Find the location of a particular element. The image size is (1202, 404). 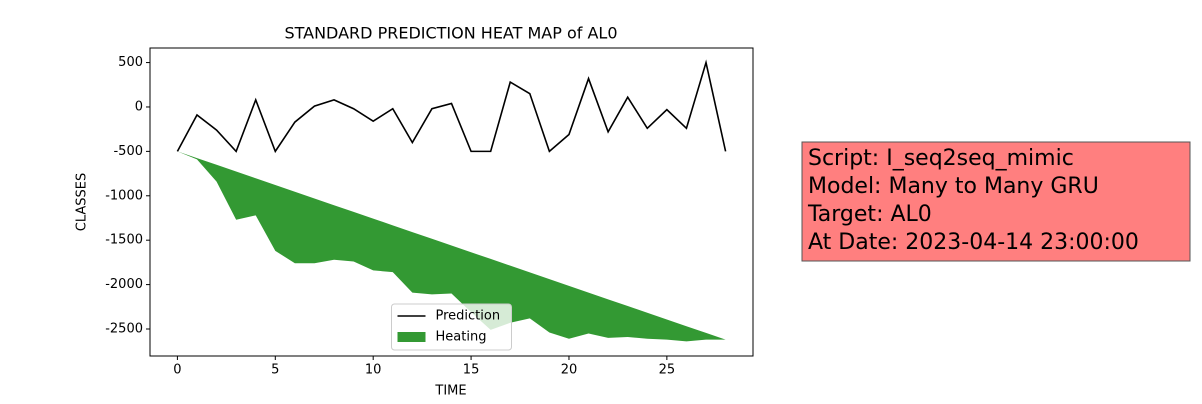

annotation-line: Model: Many to Many GRU is located at coordinates (953, 186).